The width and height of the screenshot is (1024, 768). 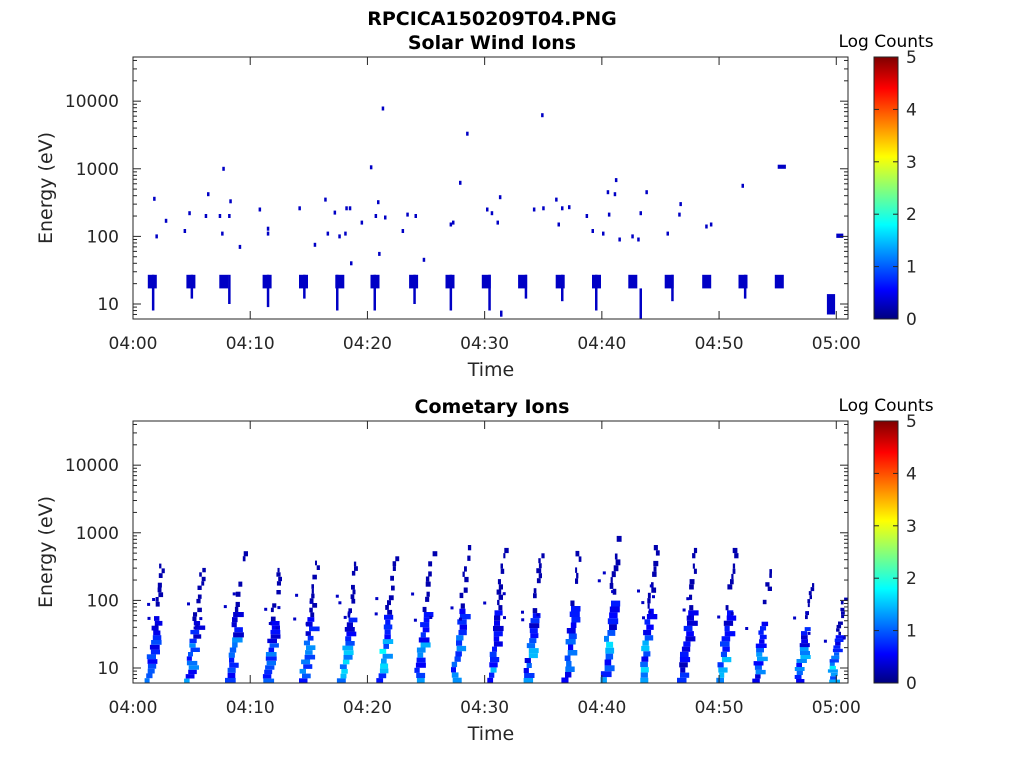 I want to click on colorbar-ticks-solar-wind: 0 1 2 3 4 5, so click(x=895, y=189).